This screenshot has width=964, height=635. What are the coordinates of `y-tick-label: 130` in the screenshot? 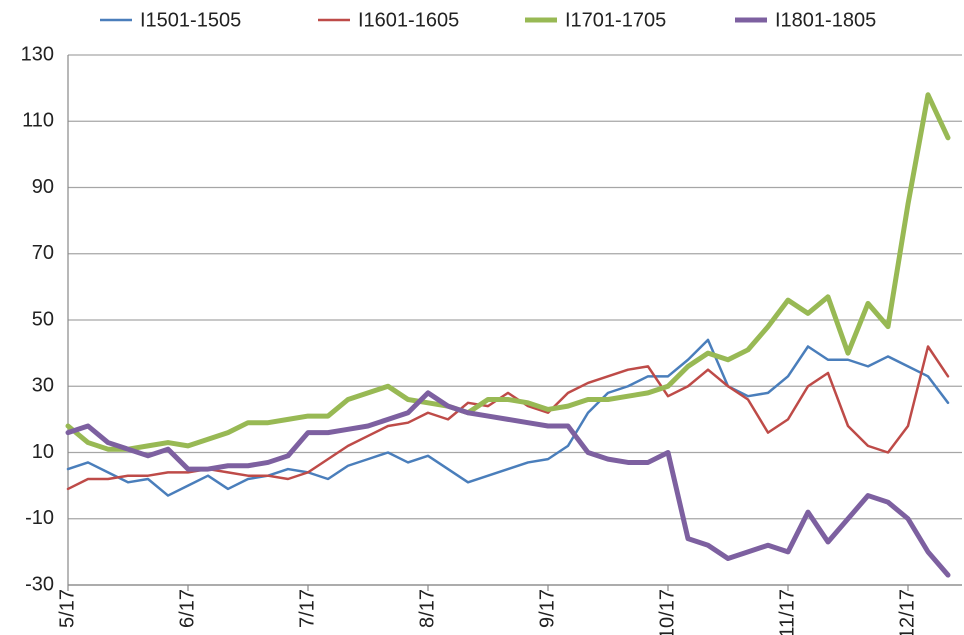 It's located at (37, 54).